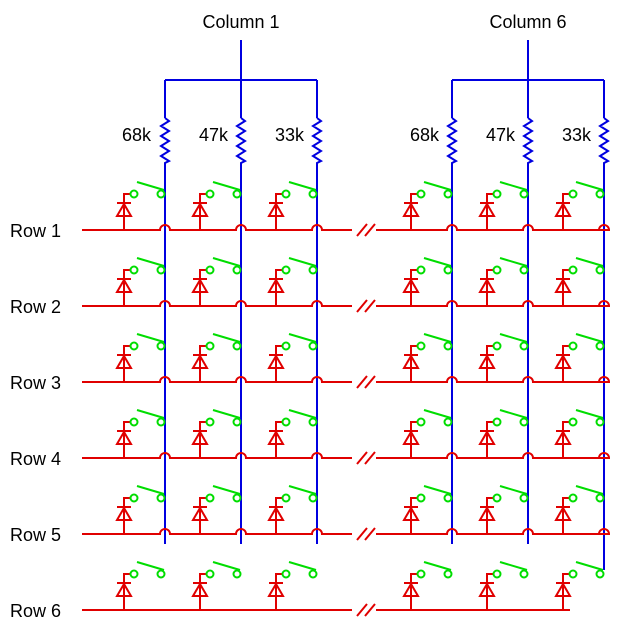  I want to click on row-label-2: Row 2, so click(35, 307).